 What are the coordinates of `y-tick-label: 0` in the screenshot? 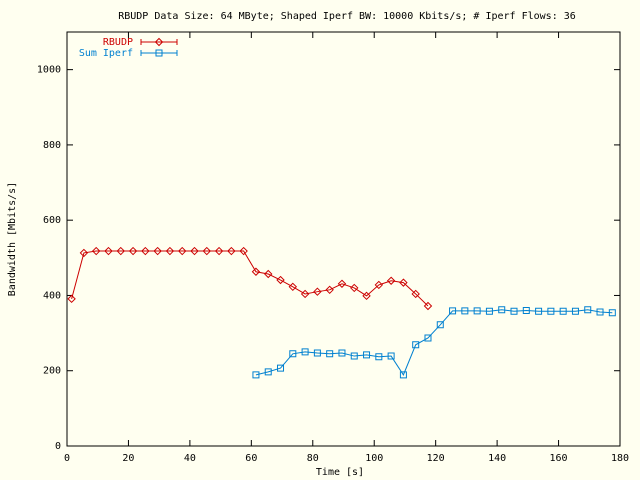 It's located at (58, 446).